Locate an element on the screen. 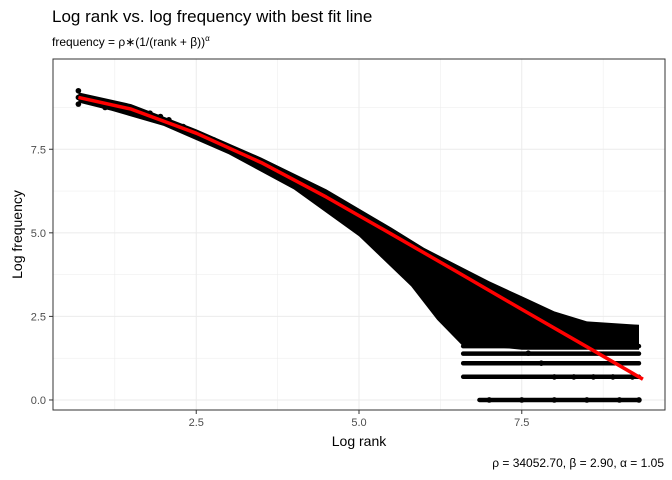 This screenshot has height=480, width=672. y-axis-label: Log frequency is located at coordinates (17, 234).